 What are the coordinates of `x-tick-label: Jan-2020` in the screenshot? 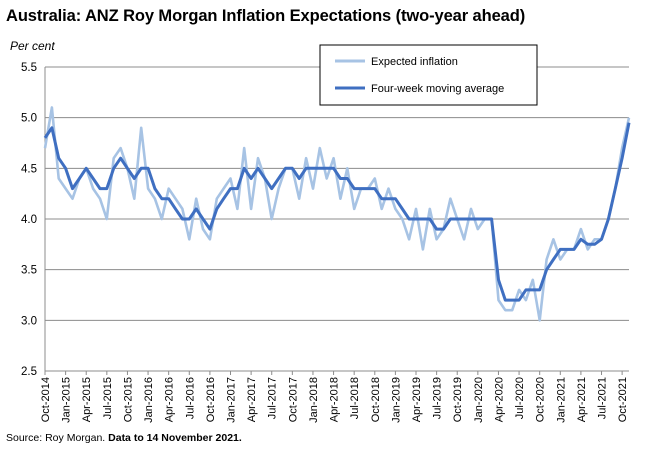 It's located at (479, 400).